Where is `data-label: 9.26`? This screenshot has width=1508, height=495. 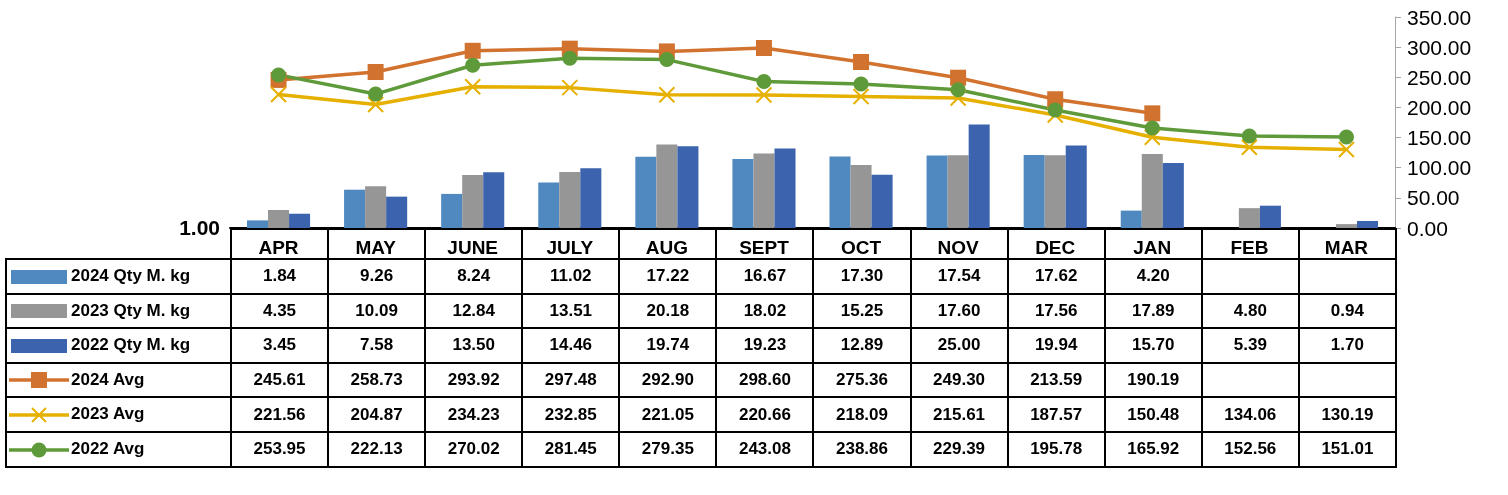
data-label: 9.26 is located at coordinates (377, 276).